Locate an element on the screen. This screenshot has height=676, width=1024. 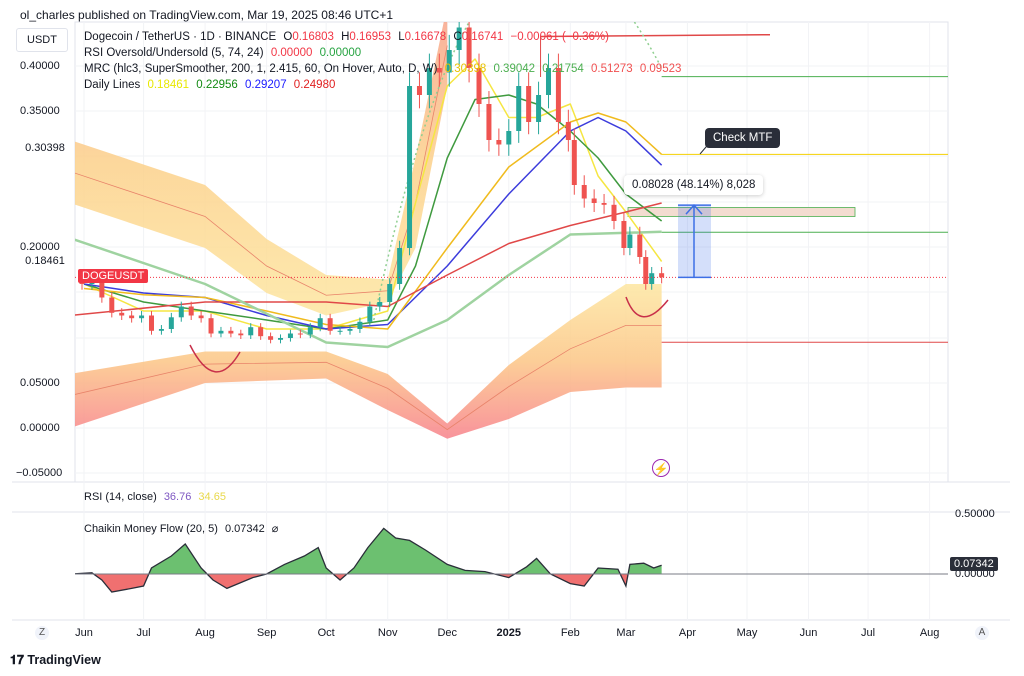
ma-line-mrc_mean is located at coordinates (368, 289).